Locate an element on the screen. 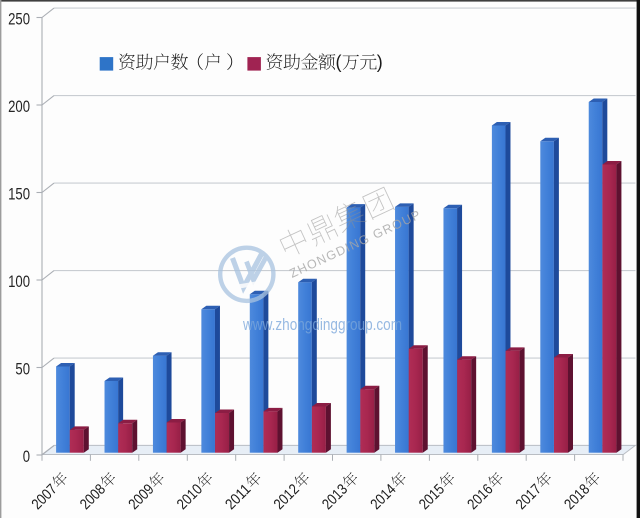  svg-text: 250 is located at coordinates (19, 19).